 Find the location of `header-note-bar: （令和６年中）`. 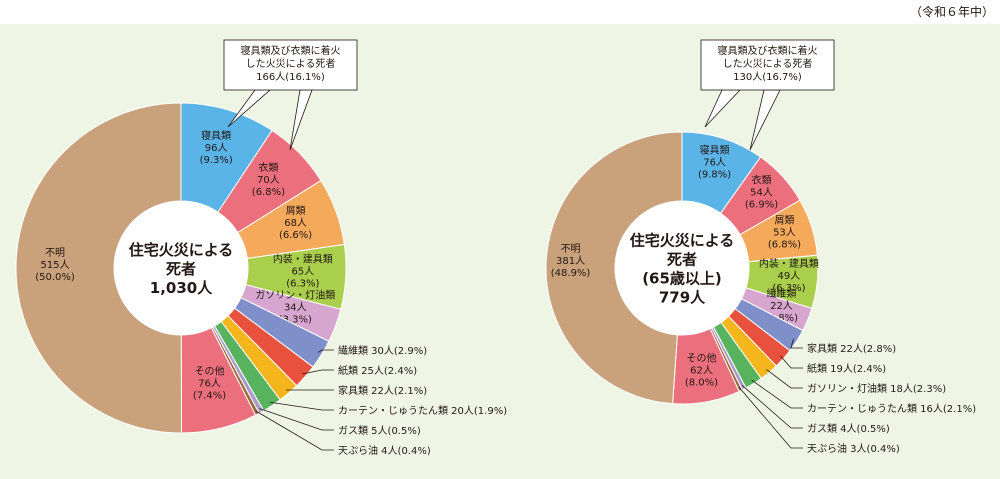

header-note-bar: （令和６年中） is located at coordinates (500, 12).